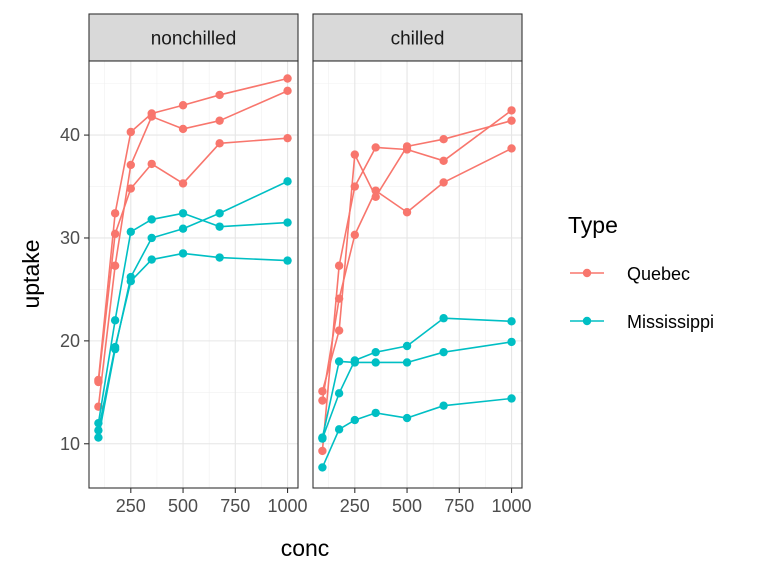  Describe the element at coordinates (70, 238) in the screenshot. I see `y-tick-label: 30` at that location.